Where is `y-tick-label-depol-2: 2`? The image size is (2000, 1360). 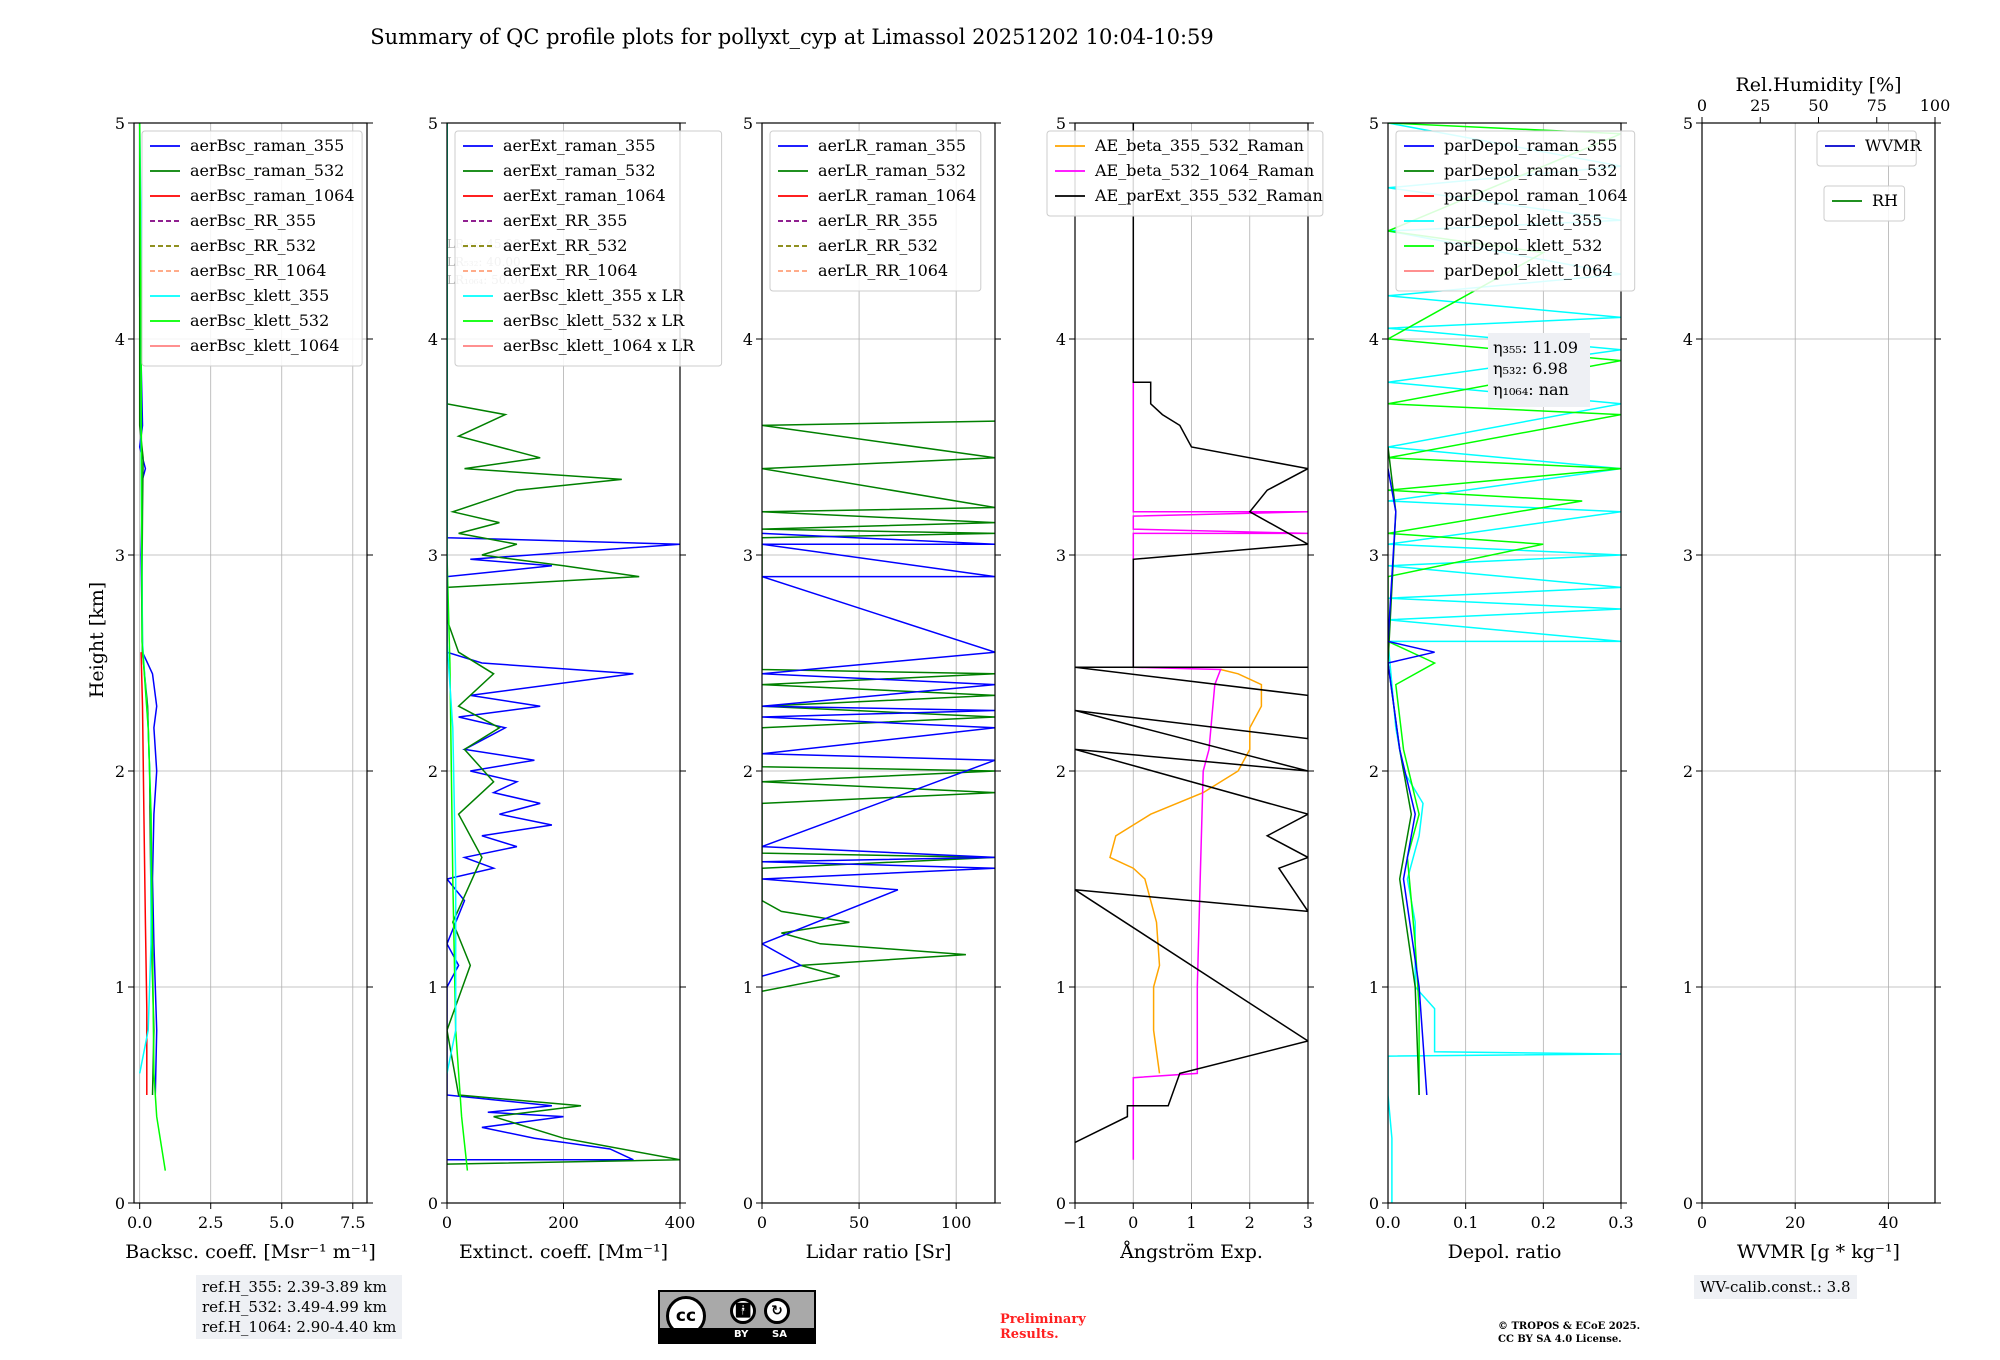 y-tick-label-depol-2: 2 is located at coordinates (1374, 771).